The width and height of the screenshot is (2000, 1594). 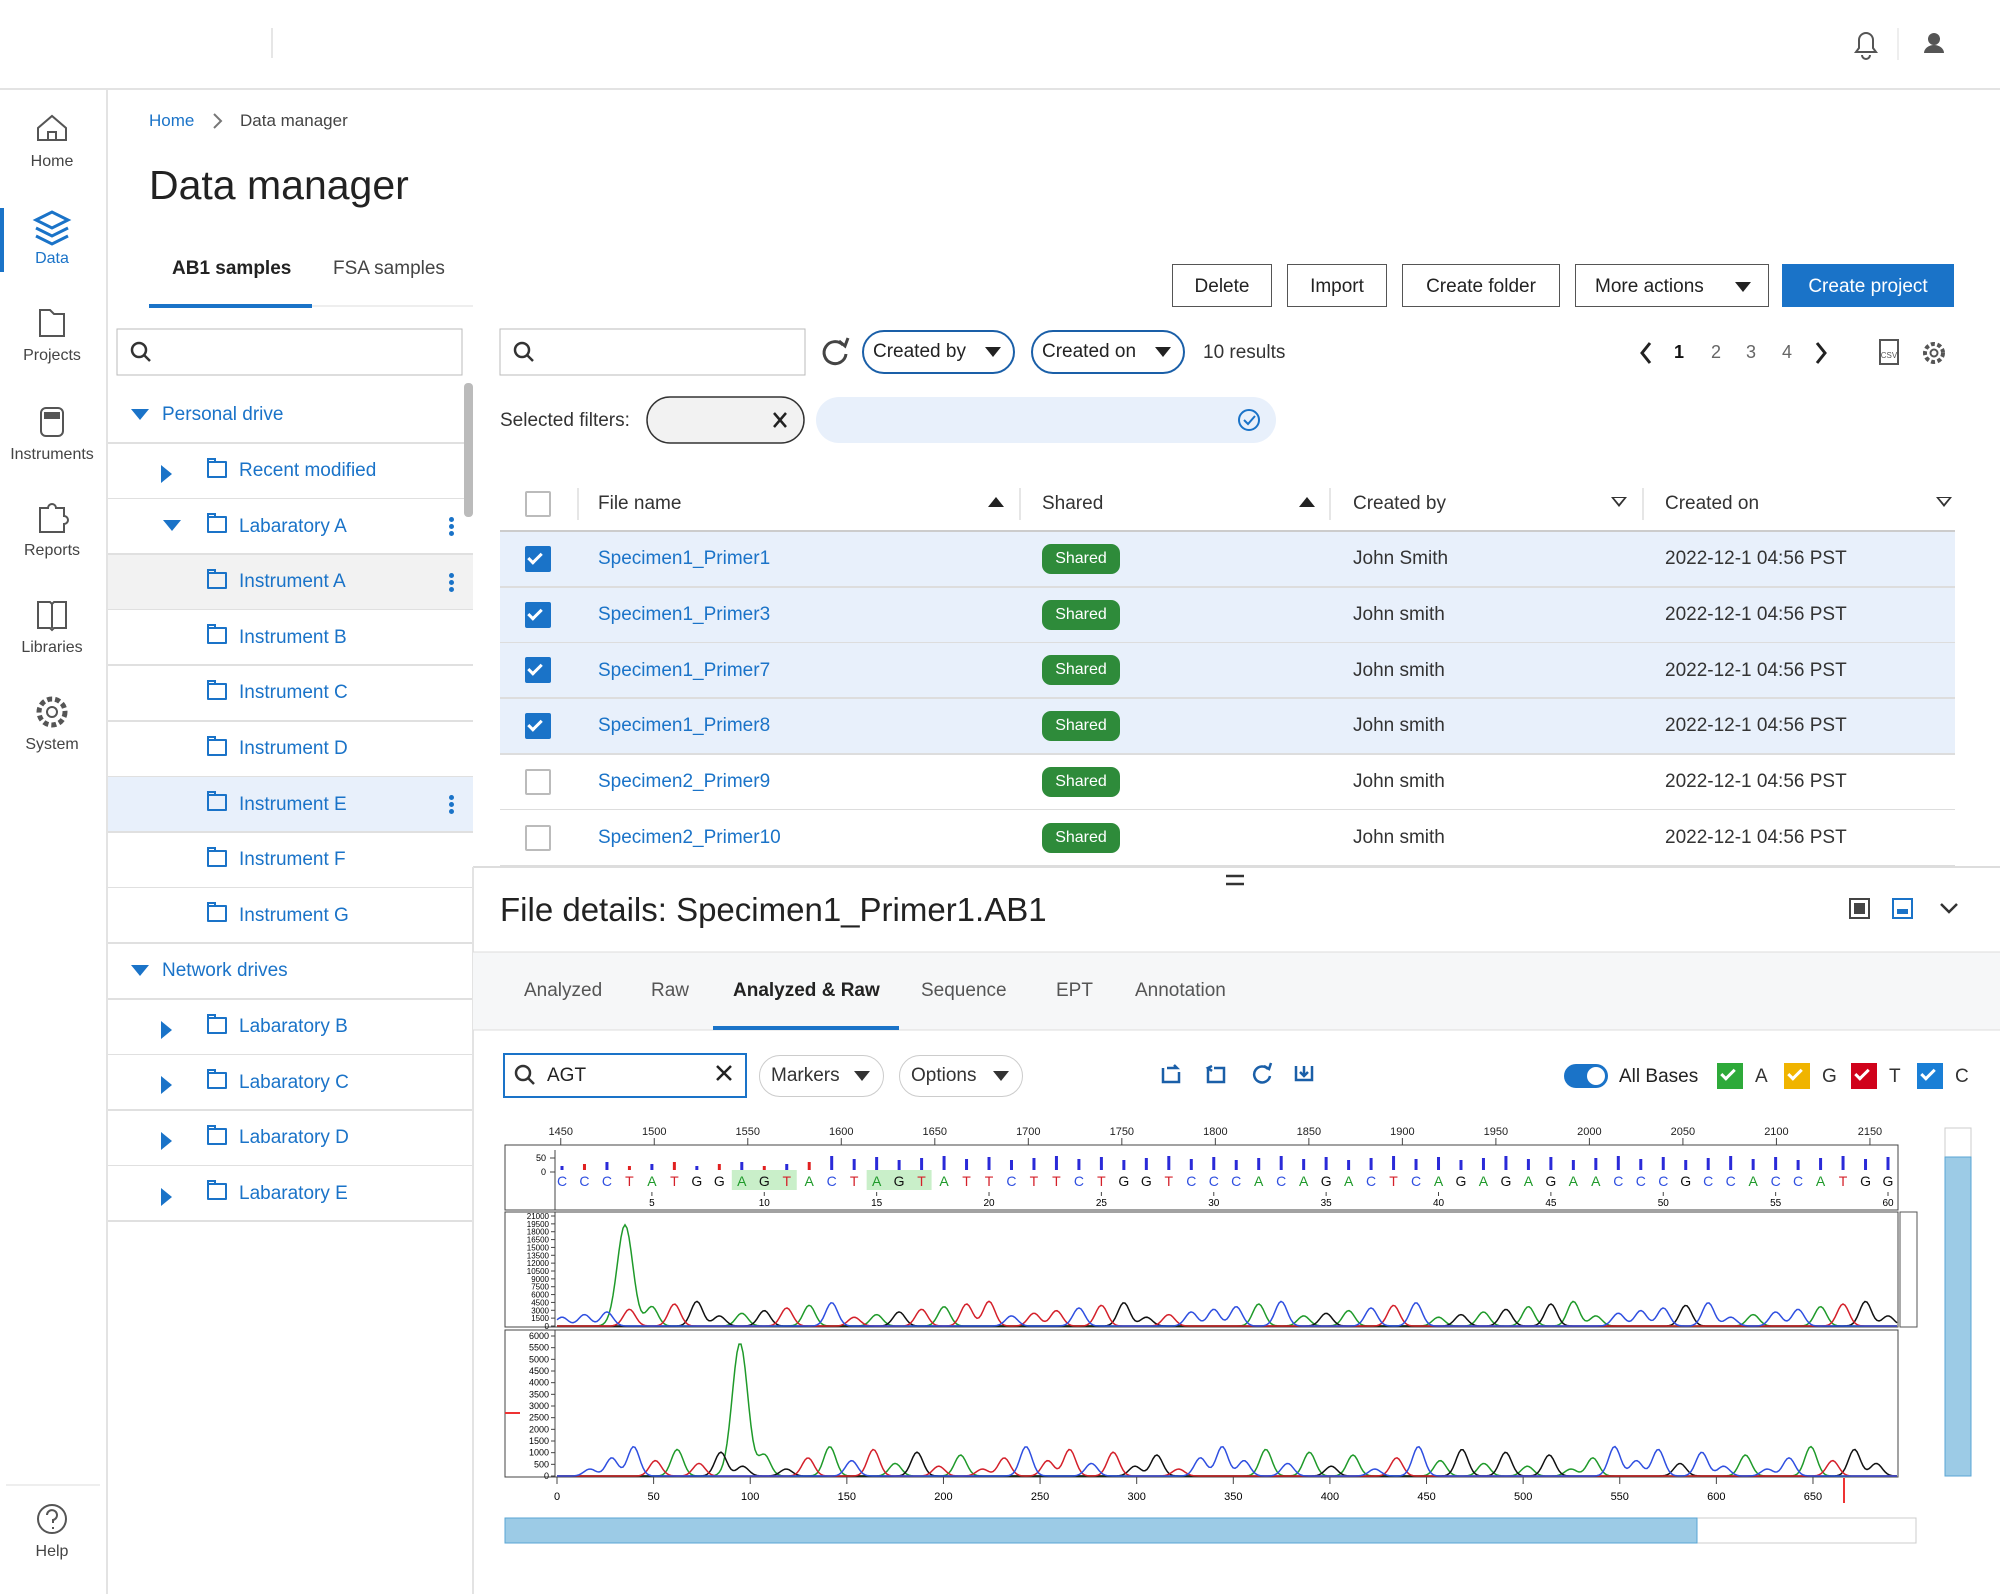 What do you see at coordinates (52, 128) in the screenshot?
I see `home-icon` at bounding box center [52, 128].